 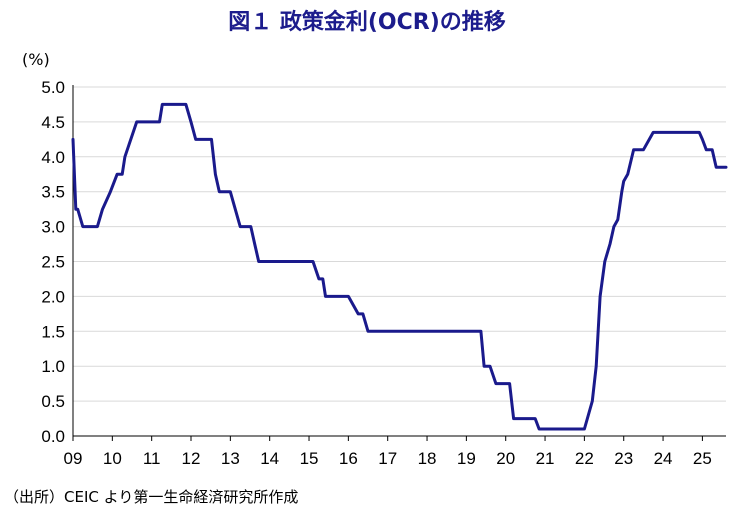 What do you see at coordinates (53, 227) in the screenshot?
I see `y-tick-label: 3.0` at bounding box center [53, 227].